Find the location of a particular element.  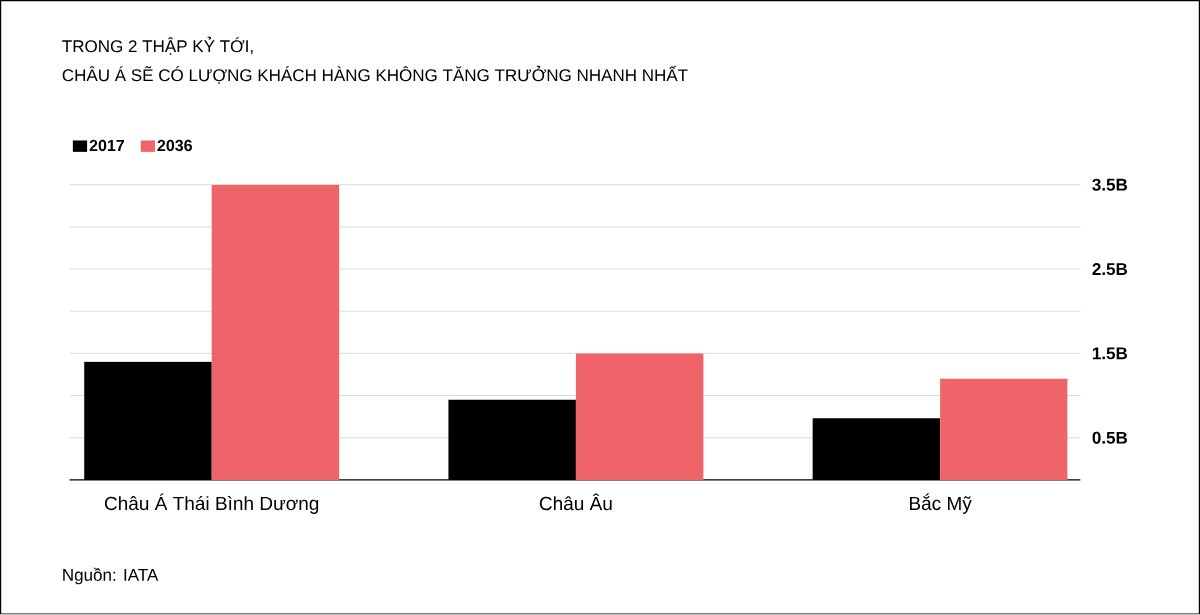

y-tick-label: 0.5B is located at coordinates (1110, 437).